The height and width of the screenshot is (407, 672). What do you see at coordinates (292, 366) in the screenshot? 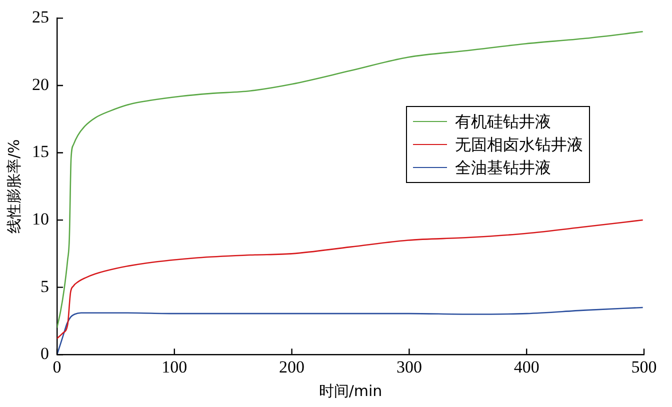
I see `x-tick-label: 200` at bounding box center [292, 366].